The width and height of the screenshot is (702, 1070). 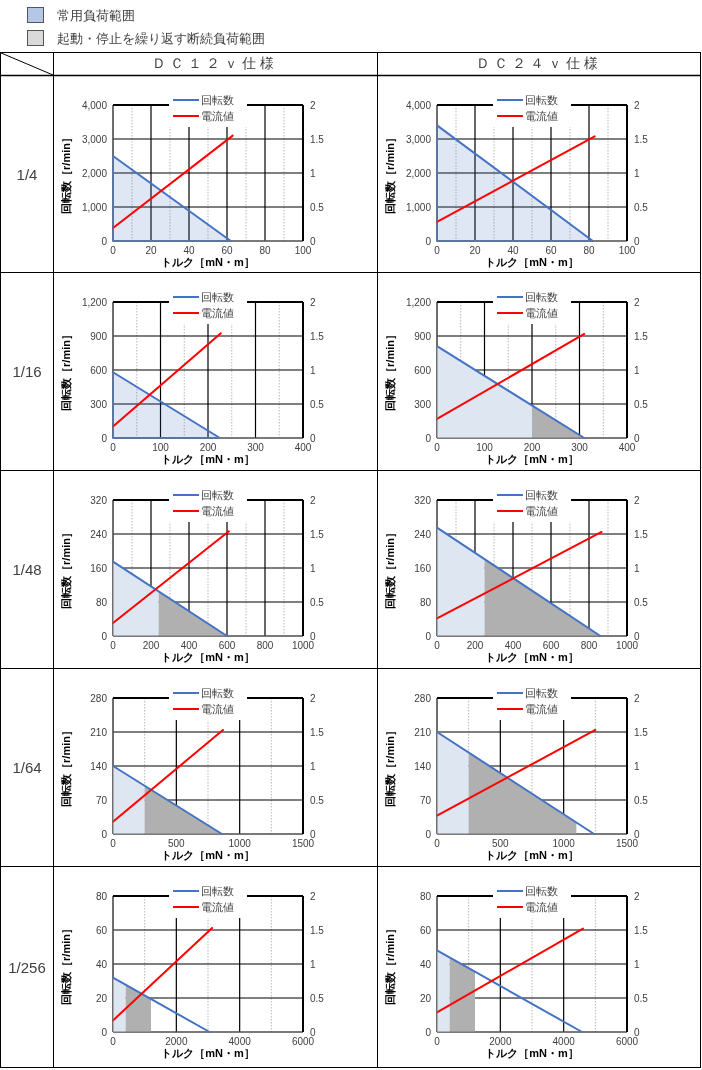 I want to click on y-tick-label: 600, so click(x=99, y=370).